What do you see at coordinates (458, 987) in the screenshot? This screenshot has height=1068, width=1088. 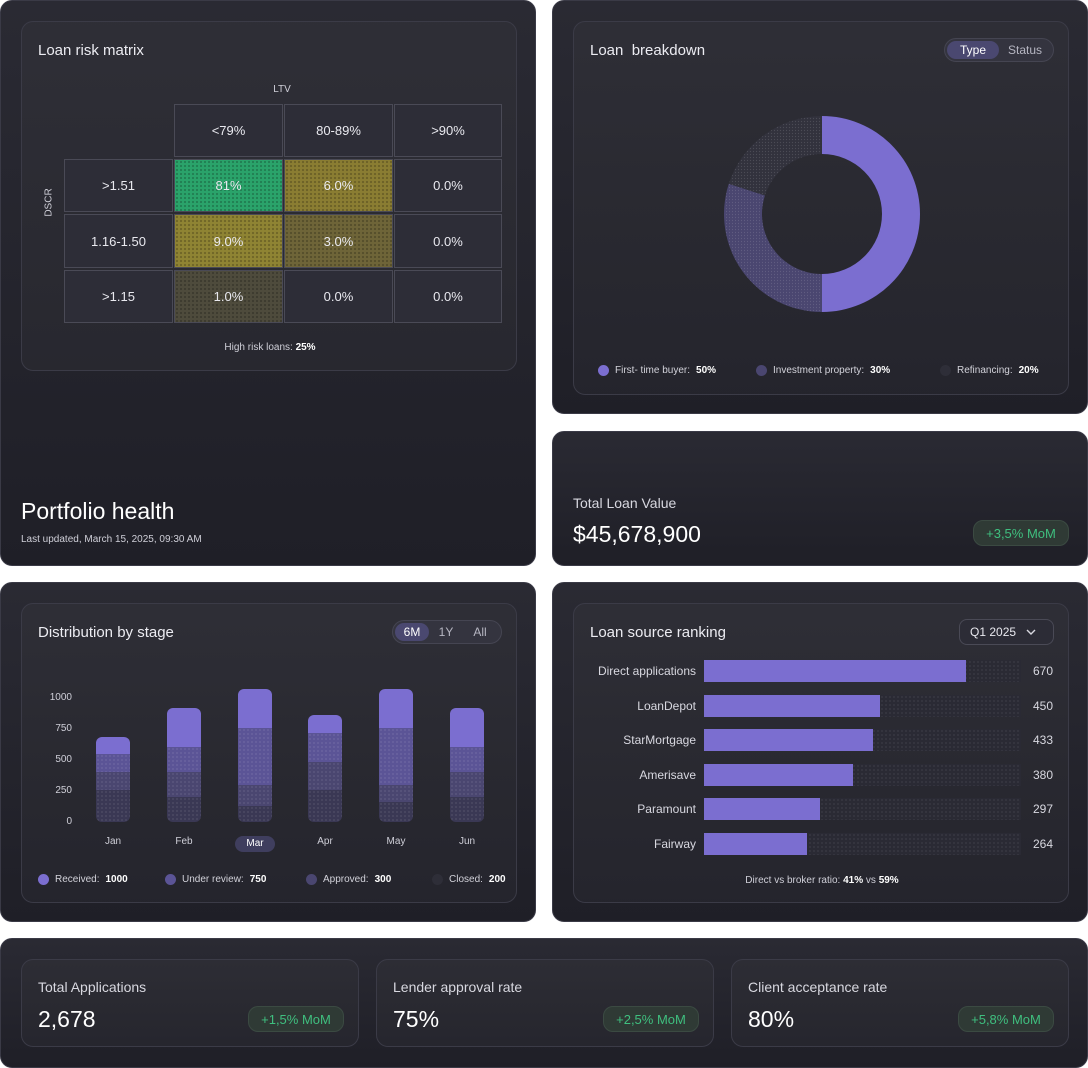 I see `stat-label: Lender approval rate` at bounding box center [458, 987].